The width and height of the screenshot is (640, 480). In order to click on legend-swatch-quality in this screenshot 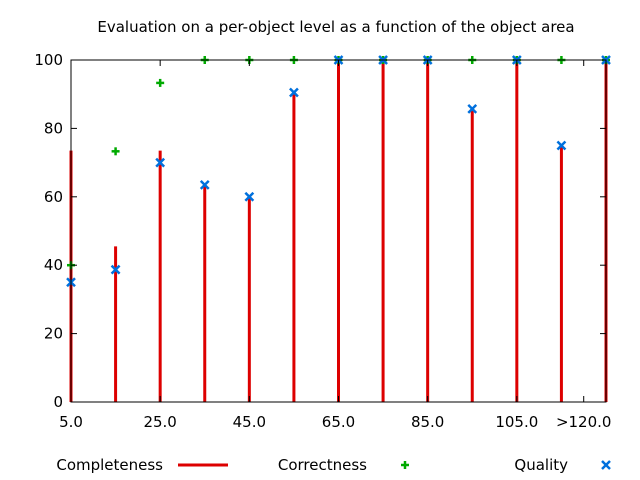, I will do `click(606, 465)`.